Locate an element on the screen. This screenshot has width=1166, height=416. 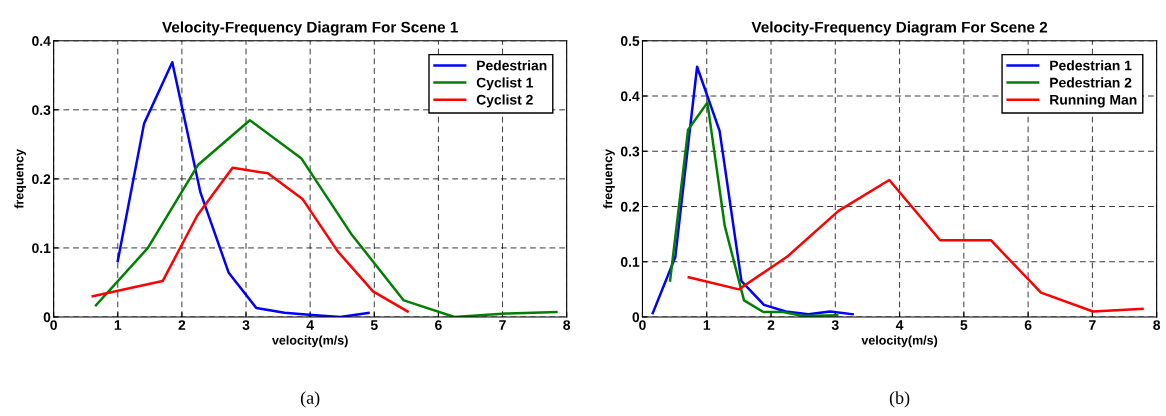
chart-title: Velocity-Frequency Diagram For Scene 1 is located at coordinates (310, 28).